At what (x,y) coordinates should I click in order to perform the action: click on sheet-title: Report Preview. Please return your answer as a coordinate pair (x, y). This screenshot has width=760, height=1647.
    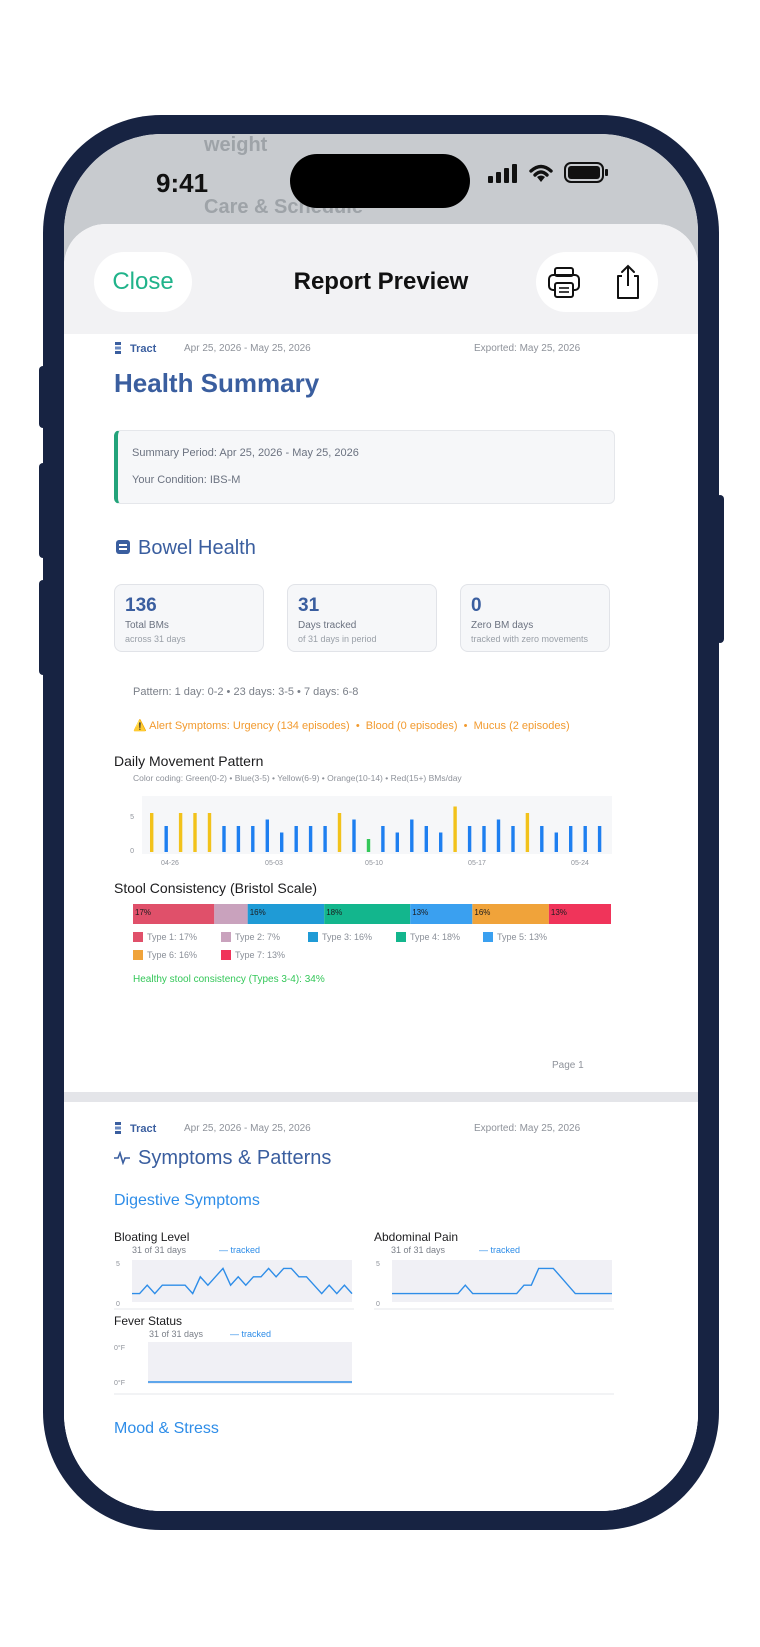
    Looking at the image, I should click on (381, 281).